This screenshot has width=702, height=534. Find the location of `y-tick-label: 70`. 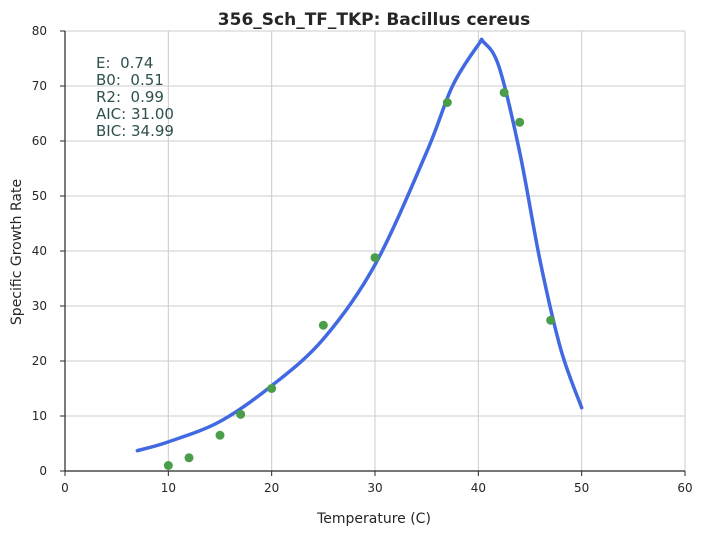

y-tick-label: 70 is located at coordinates (39, 86).